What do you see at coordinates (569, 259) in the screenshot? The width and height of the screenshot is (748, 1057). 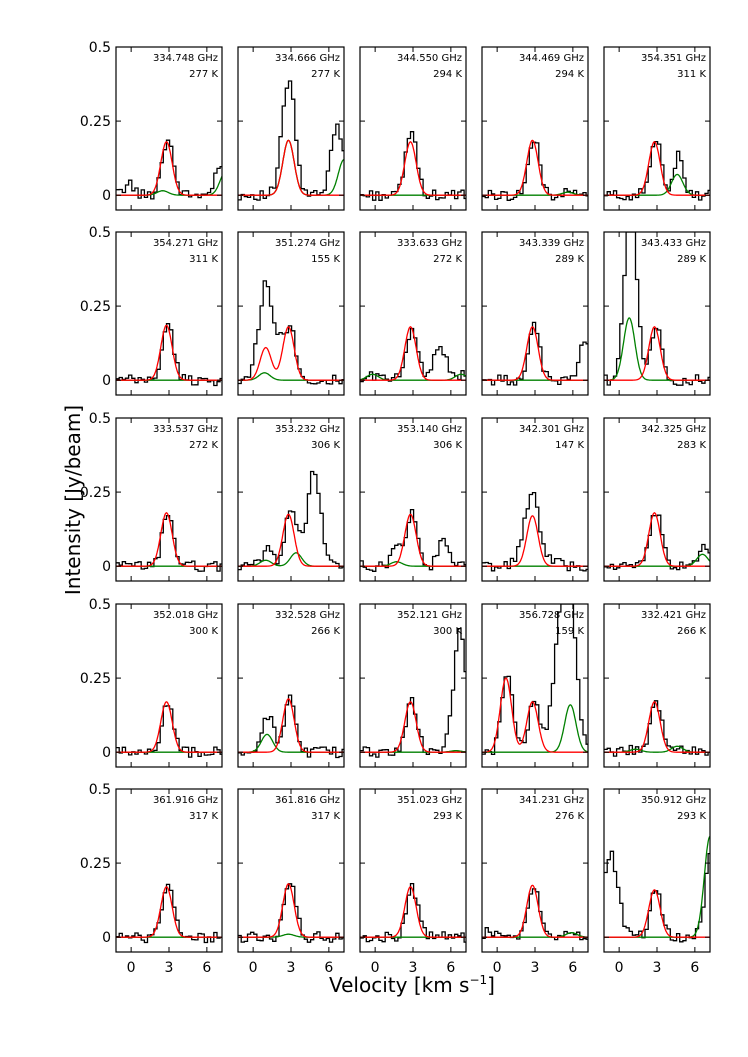 I see `panel-temperature: 289 K` at bounding box center [569, 259].